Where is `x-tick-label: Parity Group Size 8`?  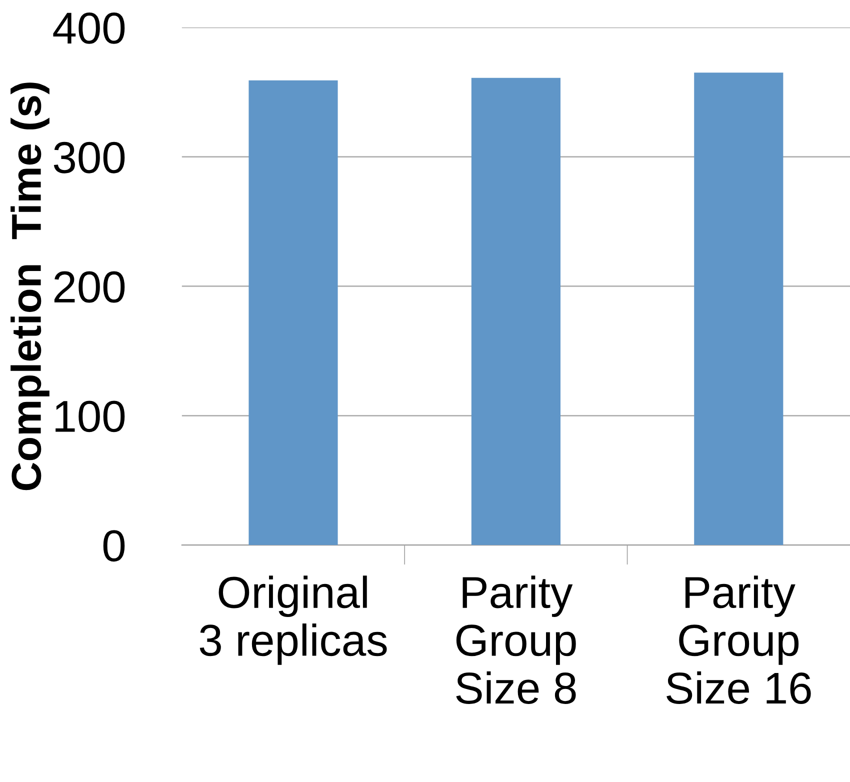 x-tick-label: Parity Group Size 8 is located at coordinates (516, 640).